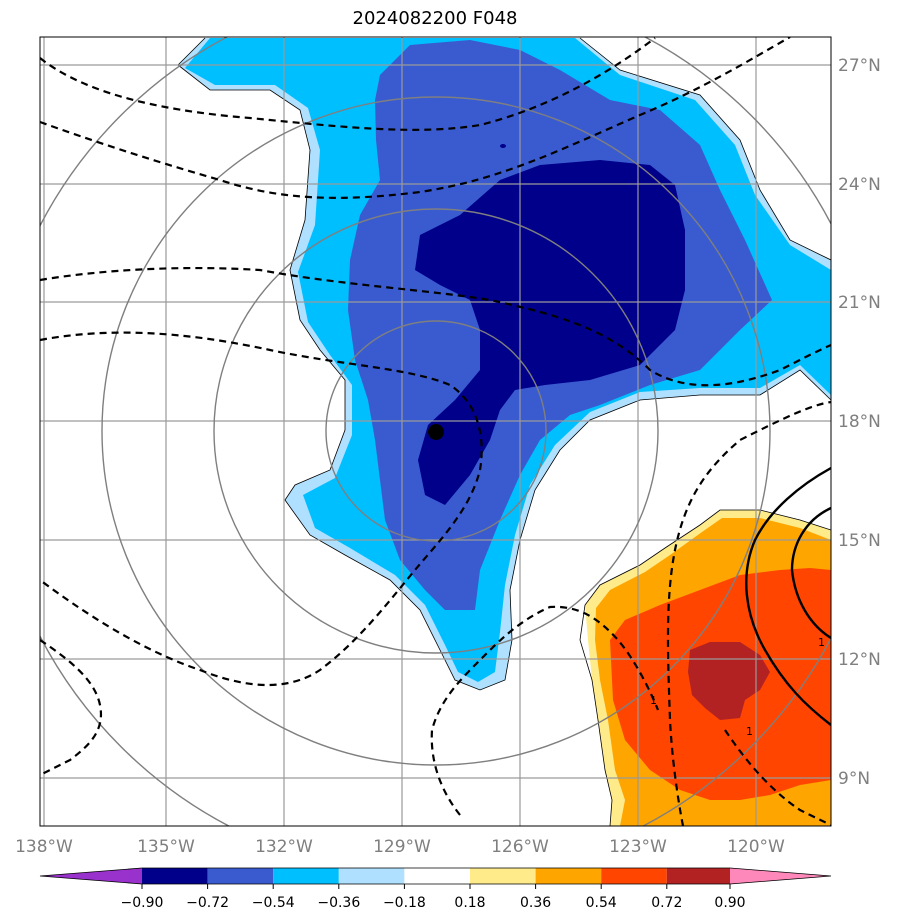 This screenshot has height=924, width=901. I want to click on colorbar-tick-label: 0.36, so click(535, 903).